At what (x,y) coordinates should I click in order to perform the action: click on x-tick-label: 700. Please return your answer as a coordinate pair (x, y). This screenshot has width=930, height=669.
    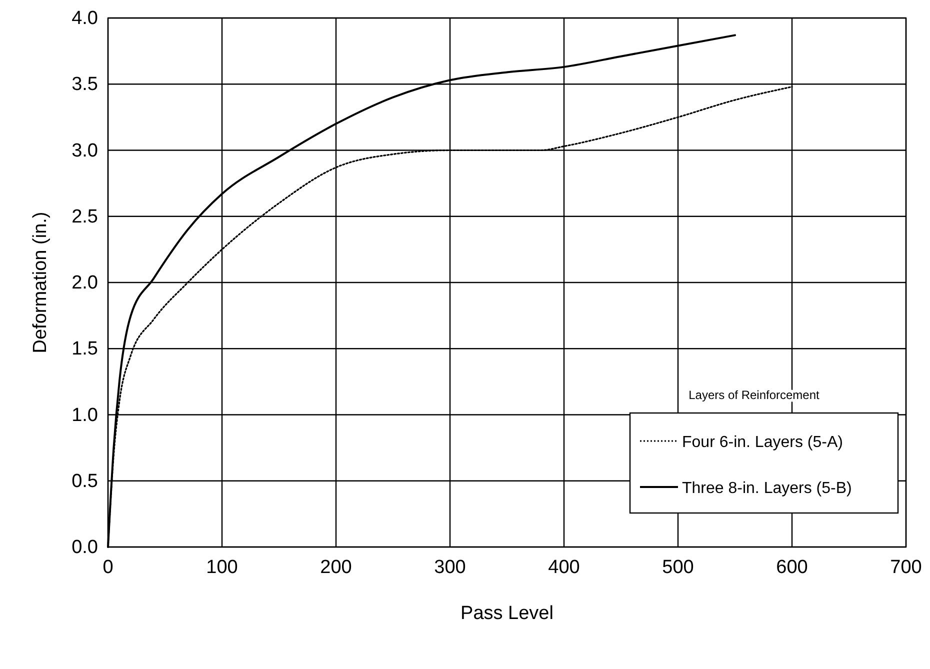
    Looking at the image, I should click on (906, 567).